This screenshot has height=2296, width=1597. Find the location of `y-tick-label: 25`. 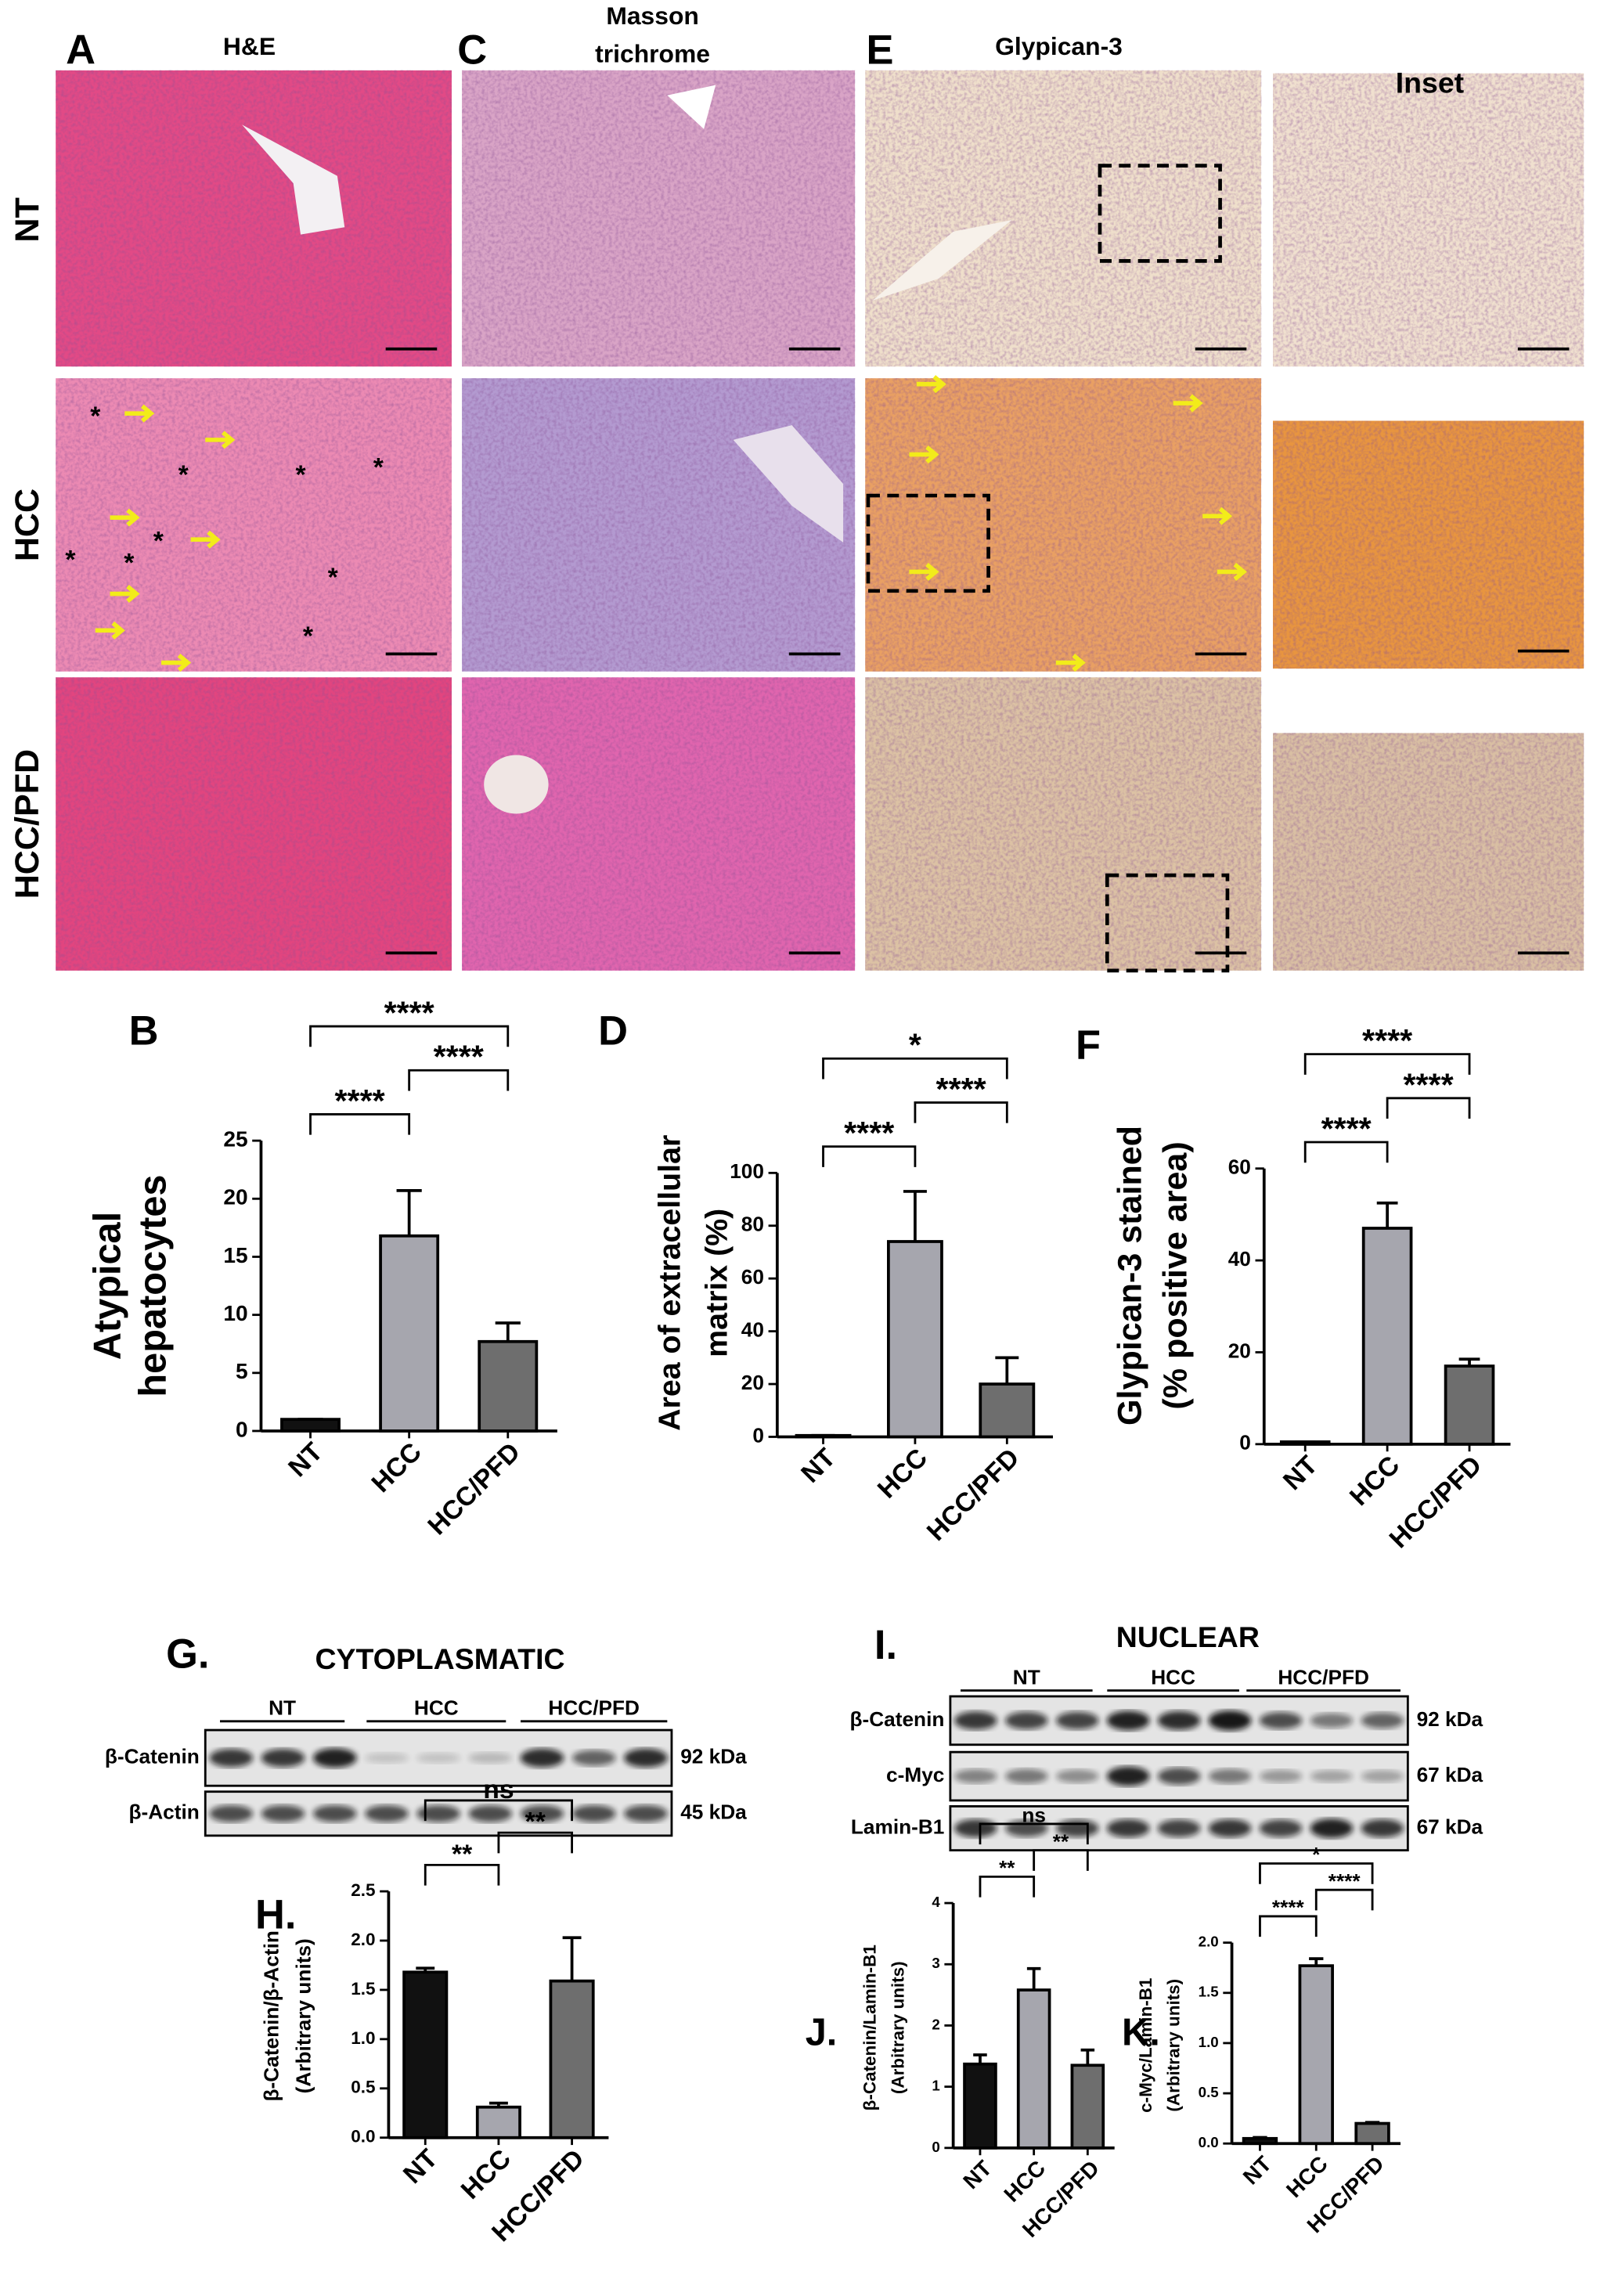

y-tick-label: 25 is located at coordinates (235, 1139).